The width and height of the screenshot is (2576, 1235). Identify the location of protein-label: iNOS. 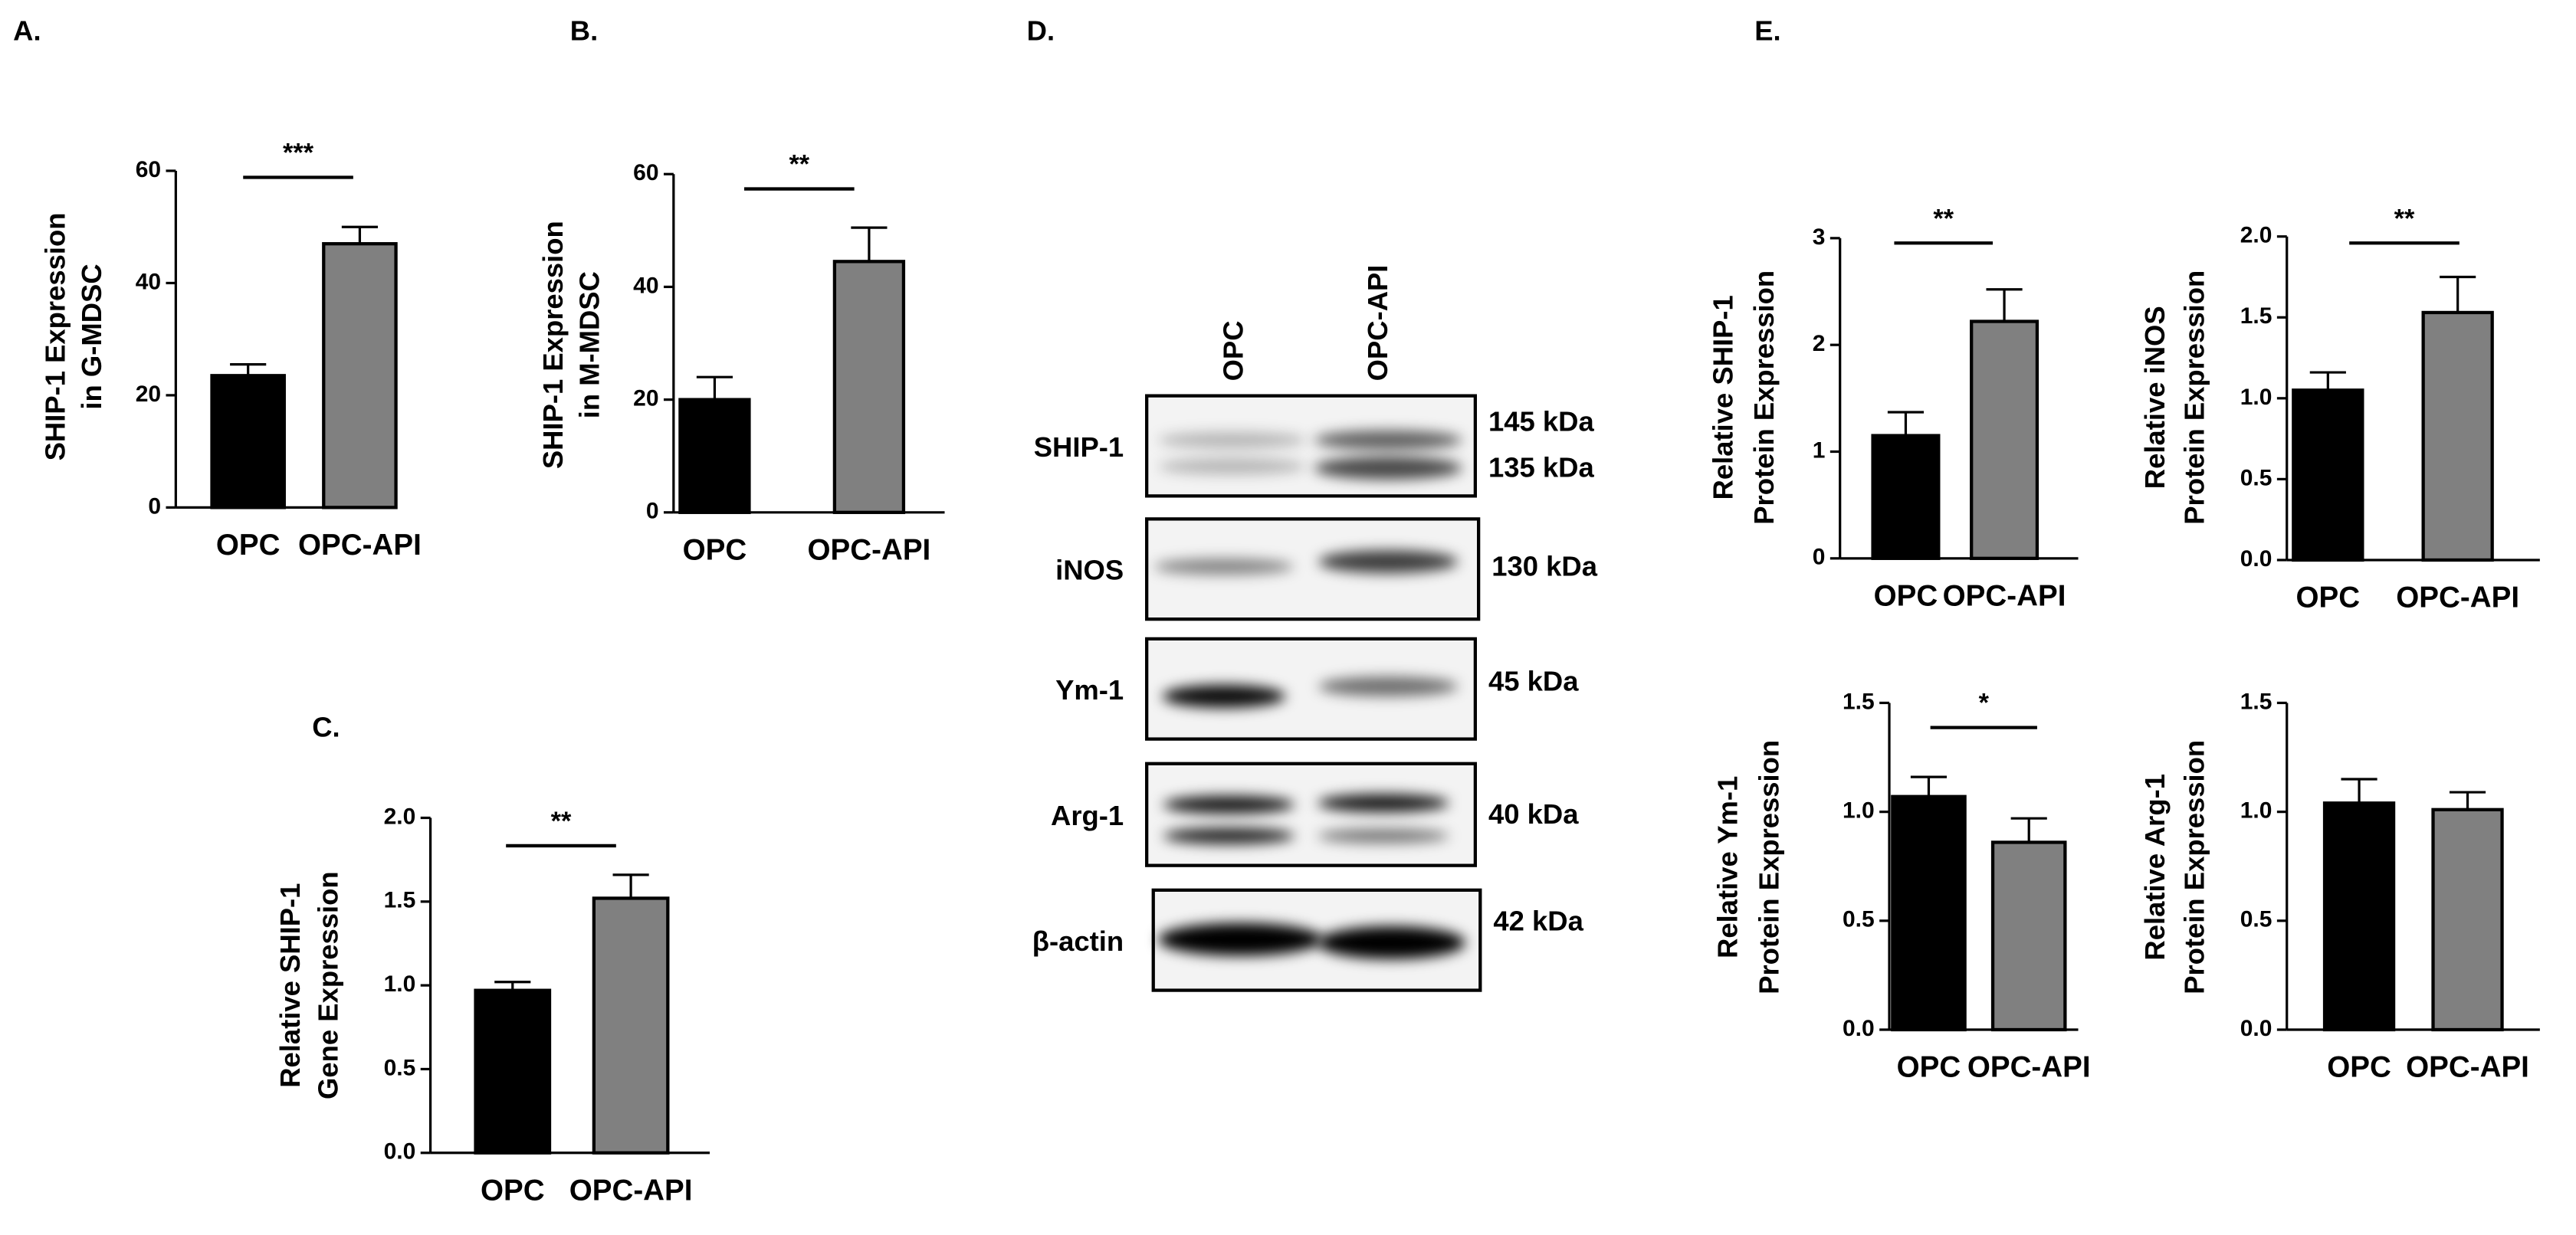
(1089, 570).